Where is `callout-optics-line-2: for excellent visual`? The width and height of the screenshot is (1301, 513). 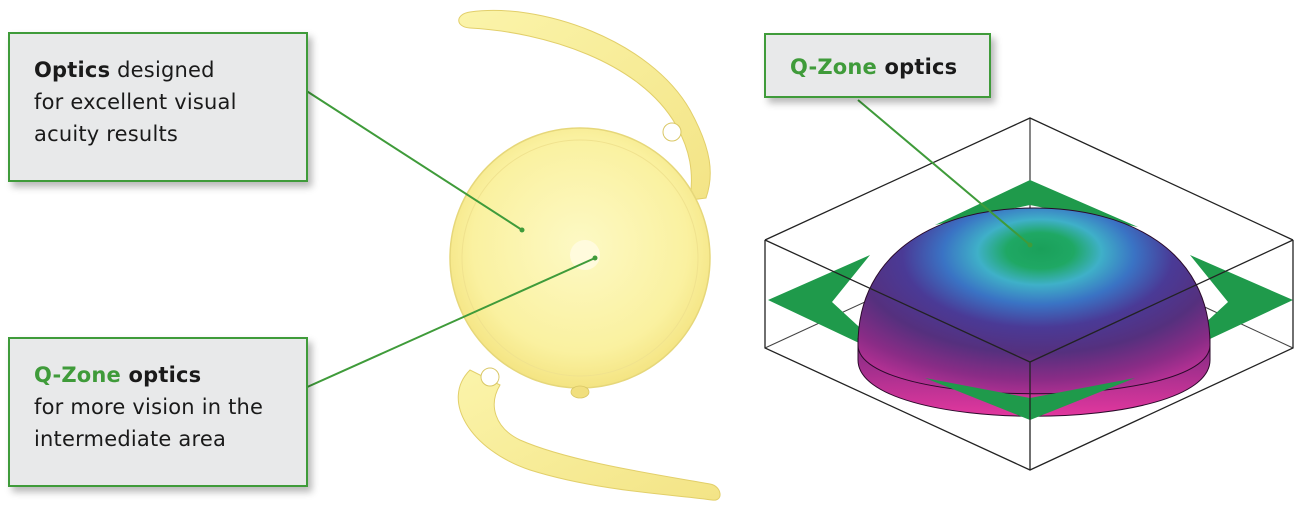
callout-optics-line-2: for excellent visual is located at coordinates (135, 102).